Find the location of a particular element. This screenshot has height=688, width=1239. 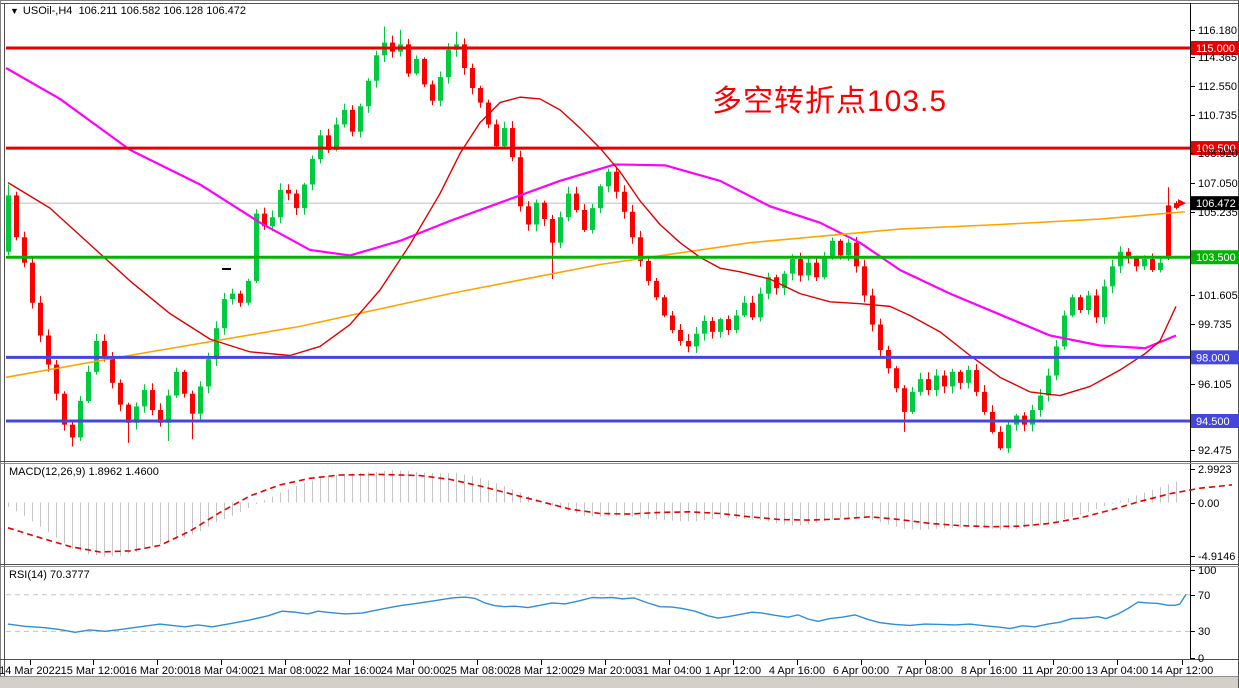

price-tick-label: 108.920 is located at coordinates (1218, 154).